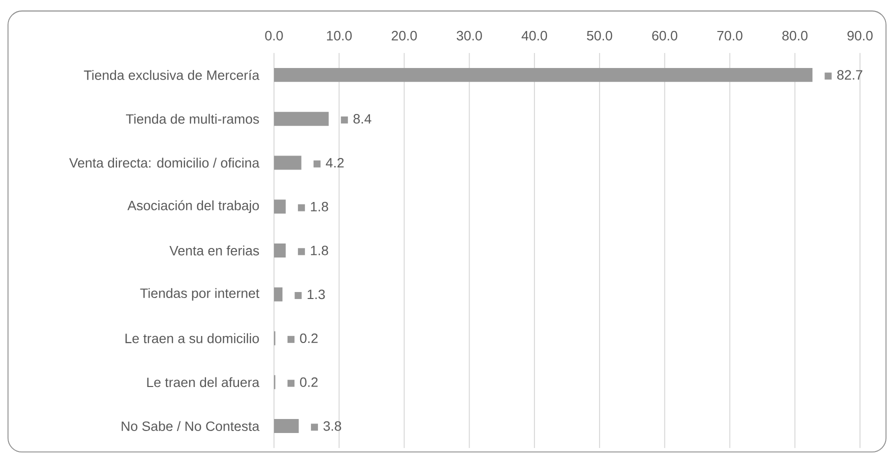 Image resolution: width=890 pixels, height=454 pixels. Describe the element at coordinates (191, 426) in the screenshot. I see `y-tick-label: No Sabe / No Contesta` at that location.